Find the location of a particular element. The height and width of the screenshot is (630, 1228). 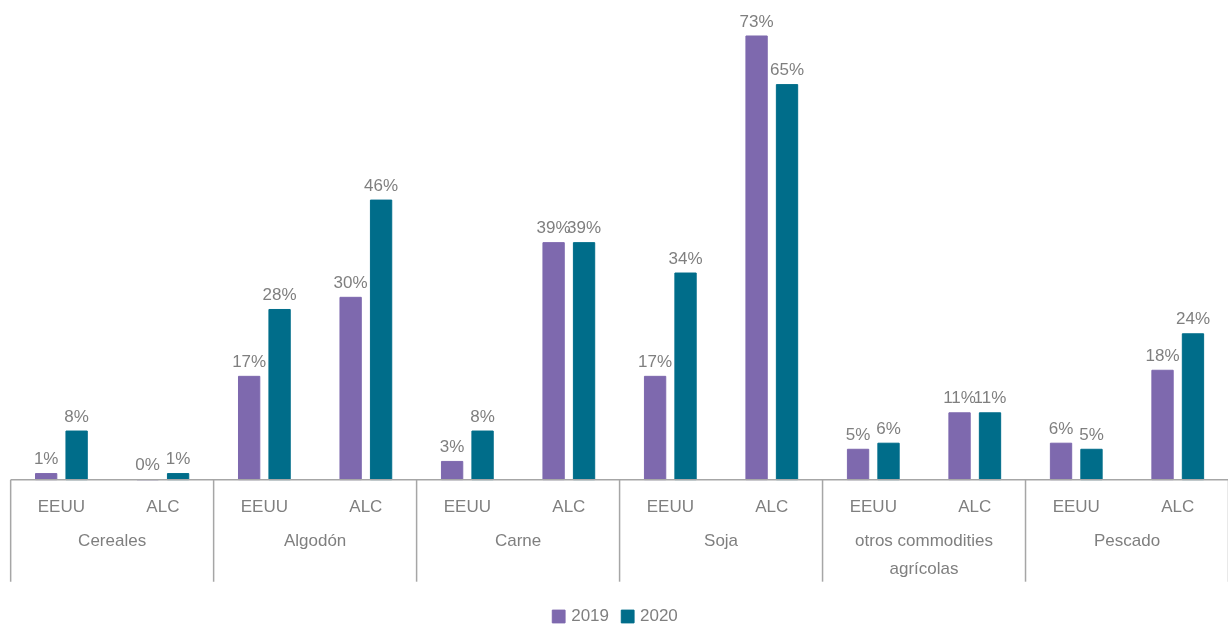

data-label: 65% is located at coordinates (787, 70).